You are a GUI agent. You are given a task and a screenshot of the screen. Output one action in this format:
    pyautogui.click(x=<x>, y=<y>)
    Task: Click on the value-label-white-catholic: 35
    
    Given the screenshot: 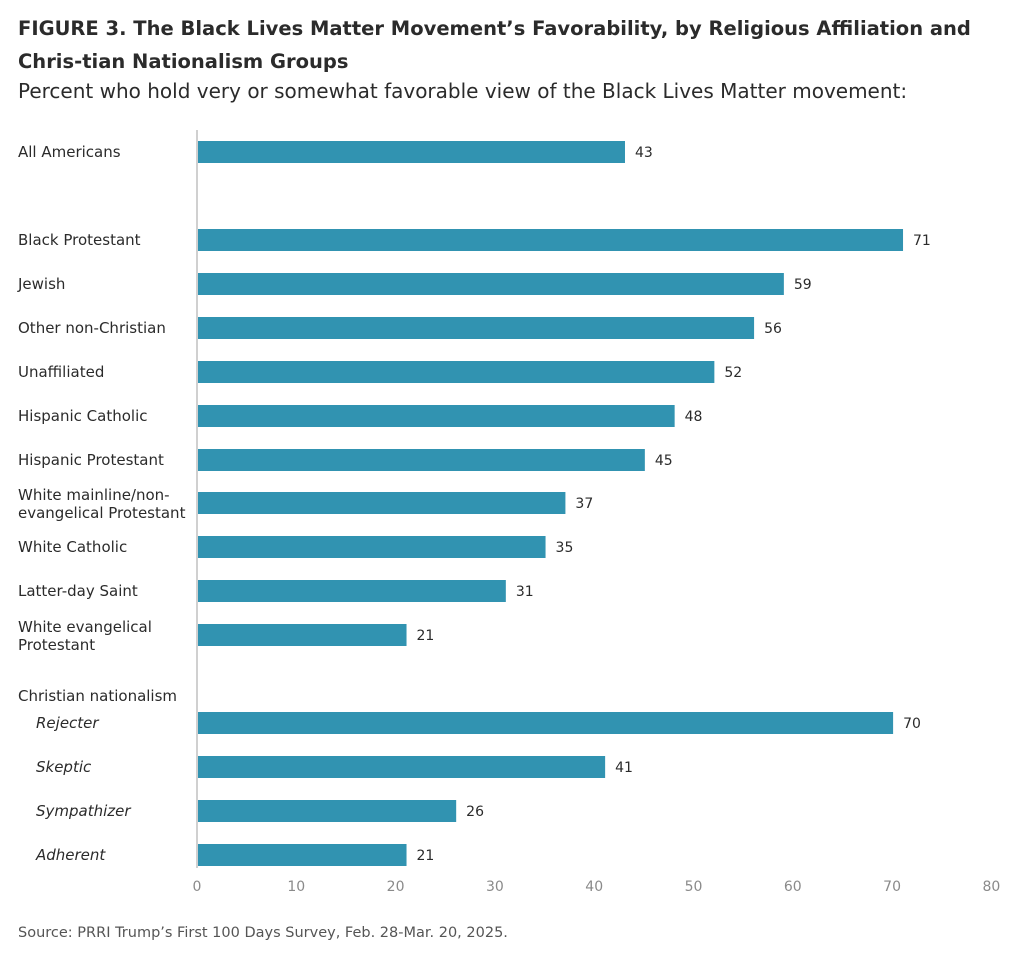 What is the action you would take?
    pyautogui.click(x=565, y=548)
    